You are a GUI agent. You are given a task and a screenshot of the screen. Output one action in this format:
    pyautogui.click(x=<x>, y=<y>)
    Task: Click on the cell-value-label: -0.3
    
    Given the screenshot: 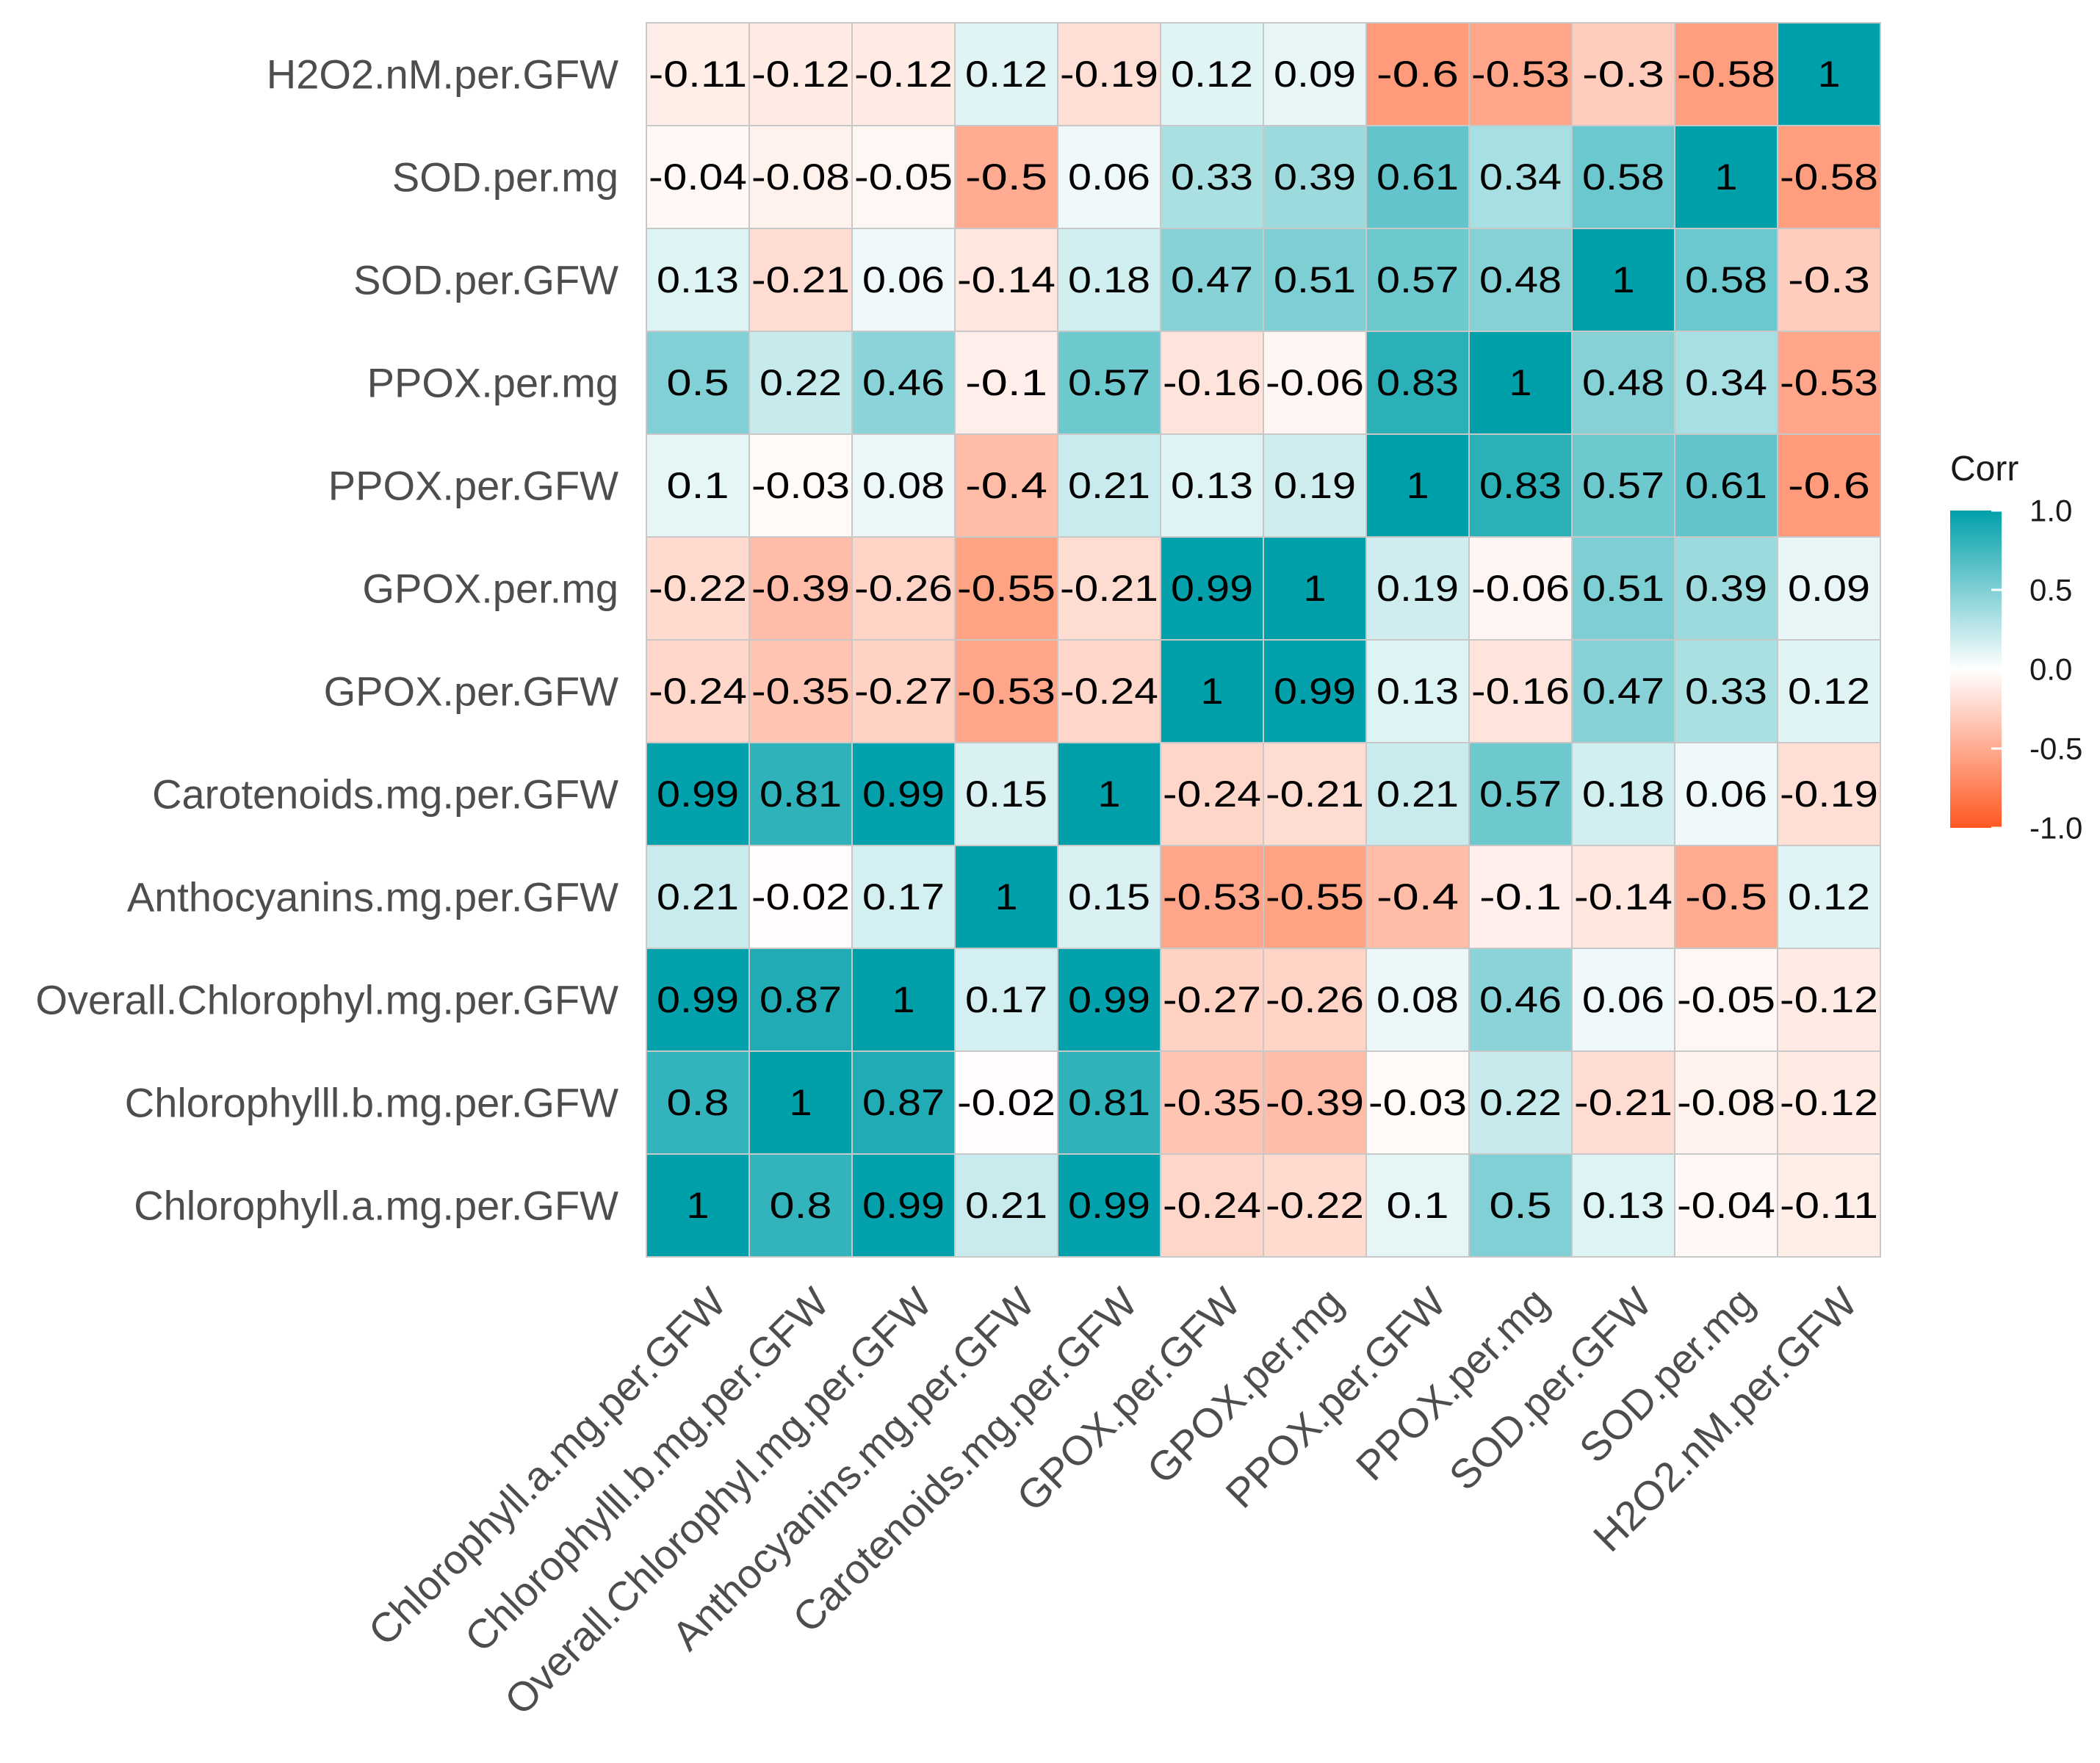 What is the action you would take?
    pyautogui.click(x=1623, y=74)
    